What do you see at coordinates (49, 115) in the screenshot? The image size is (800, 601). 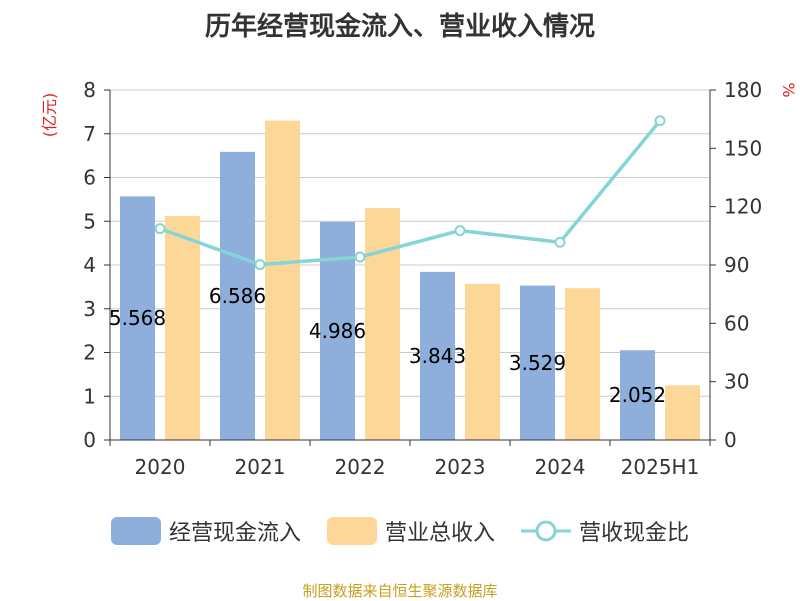 I see `y-left-axis-title: (亿元)` at bounding box center [49, 115].